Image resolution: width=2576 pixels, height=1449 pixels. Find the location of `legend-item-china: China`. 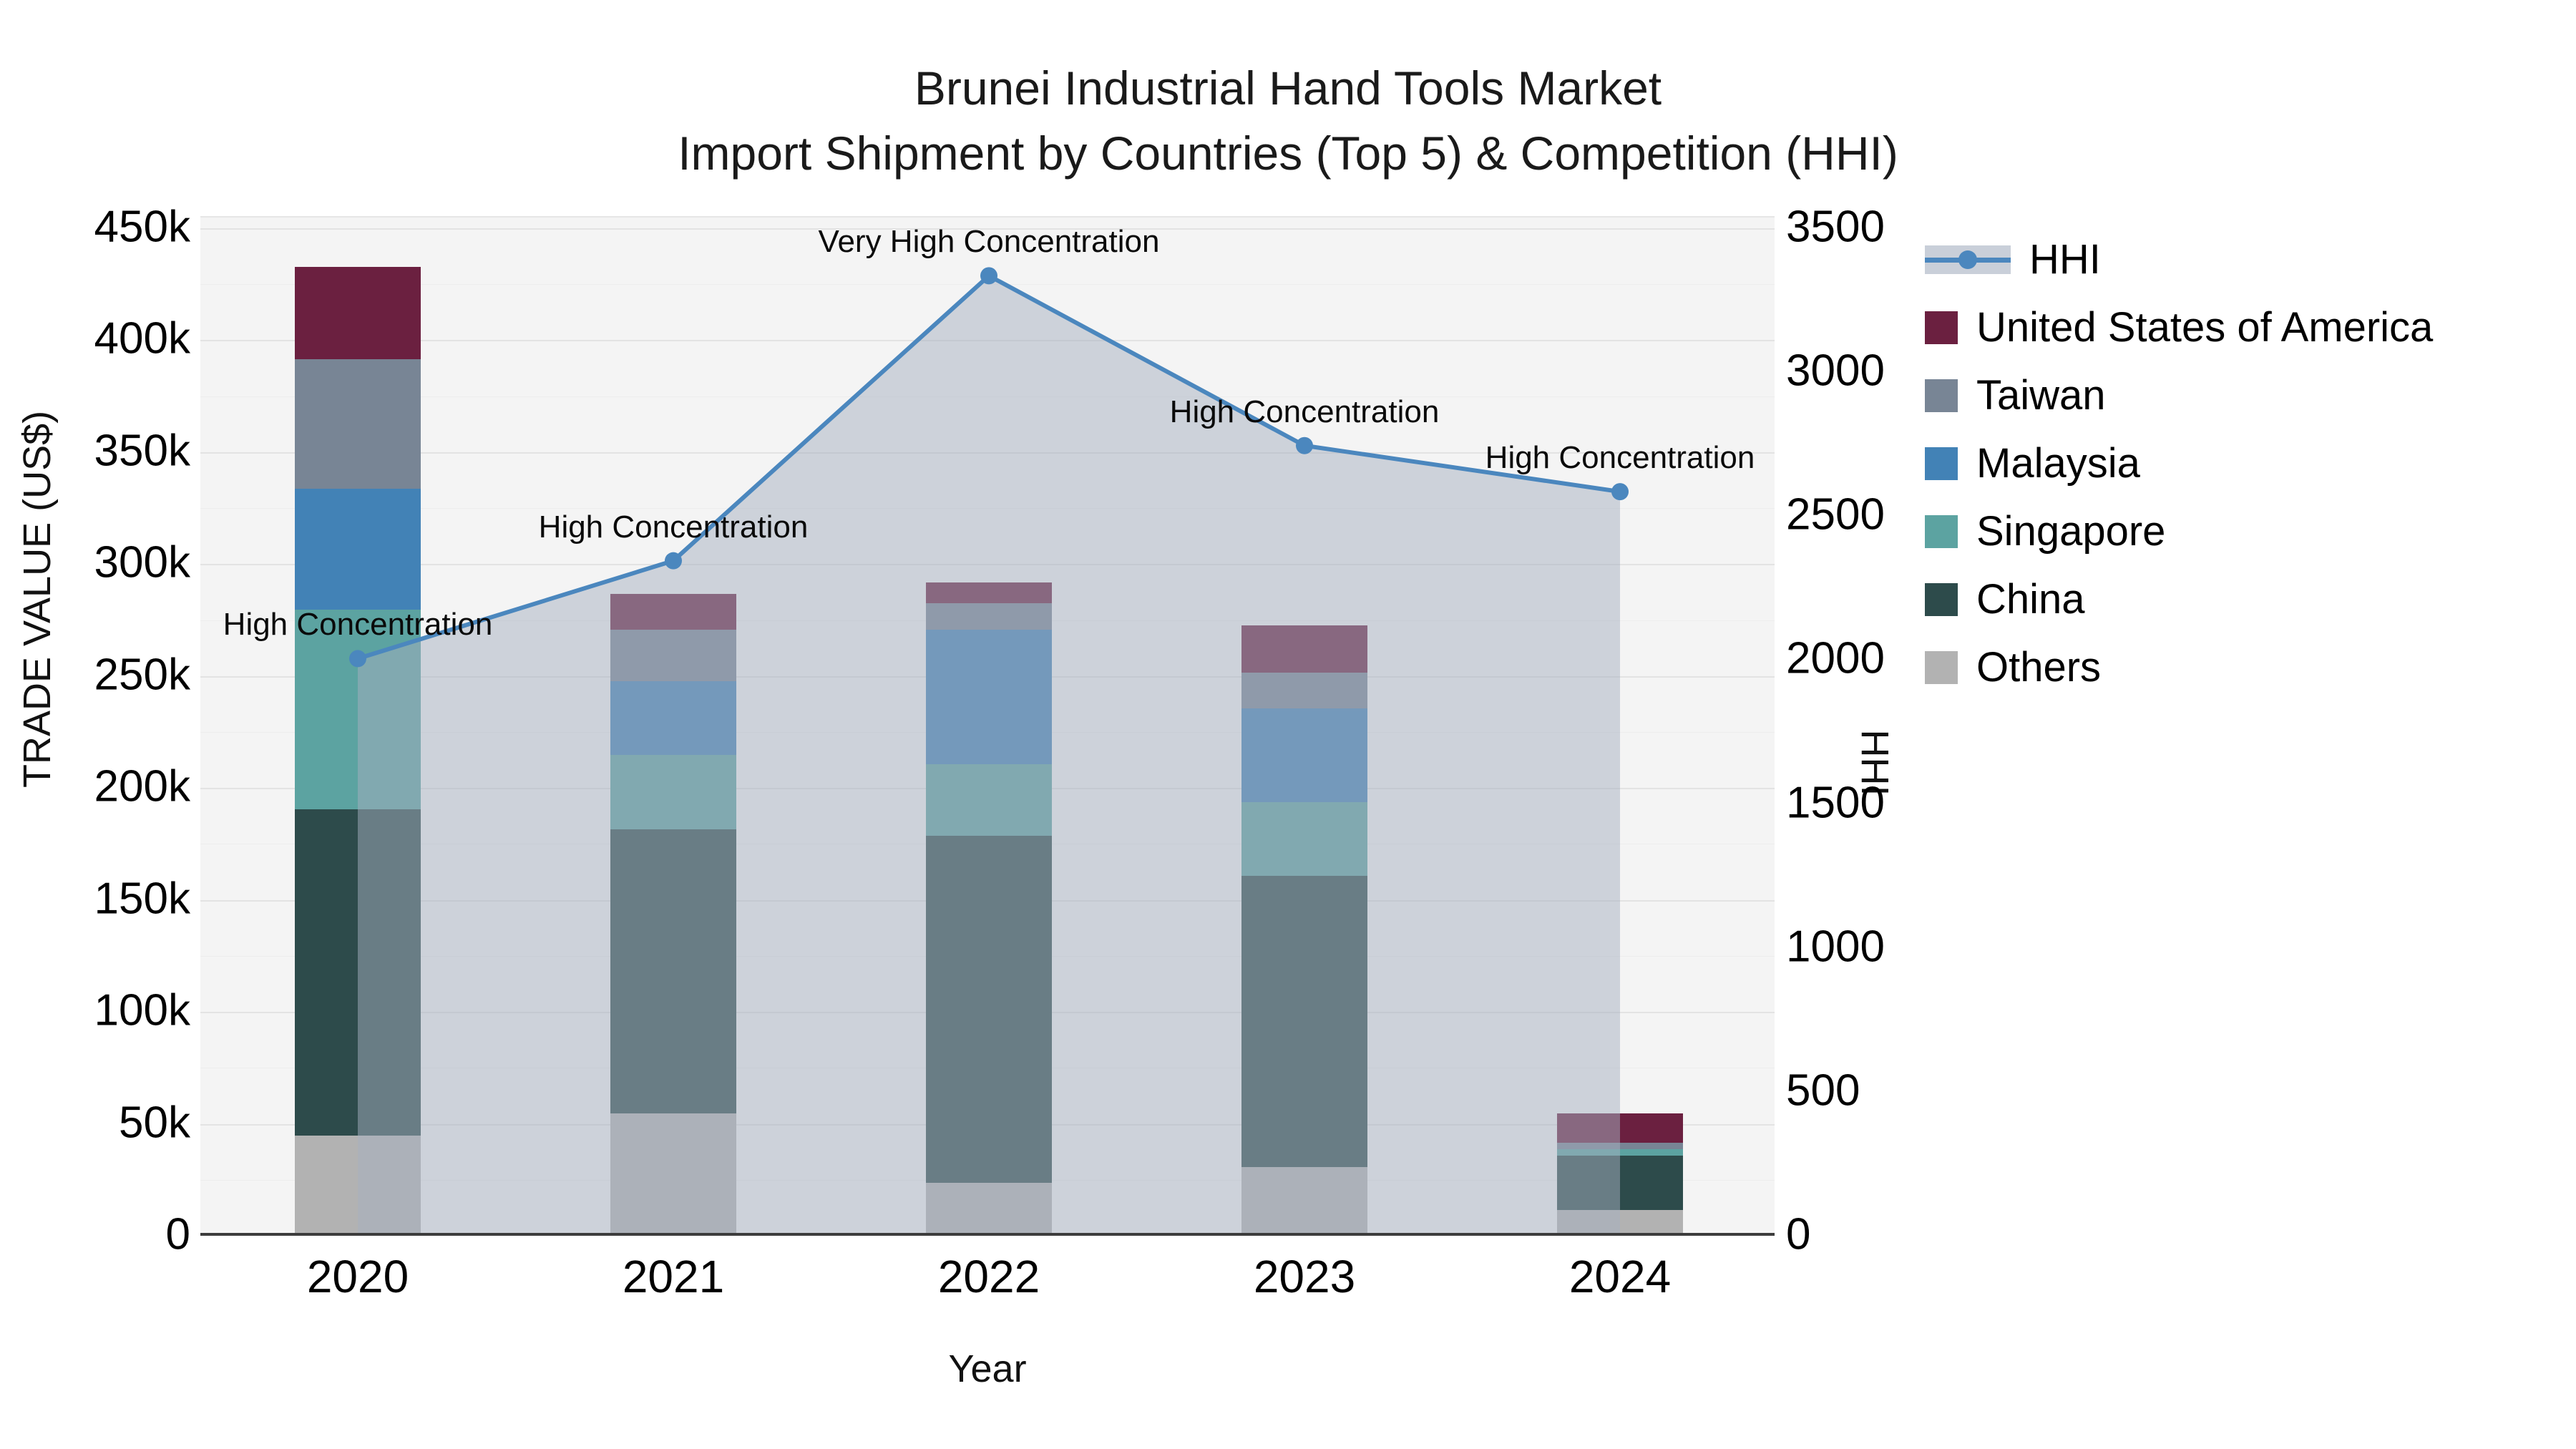

legend-item-china: China is located at coordinates (2240, 599).